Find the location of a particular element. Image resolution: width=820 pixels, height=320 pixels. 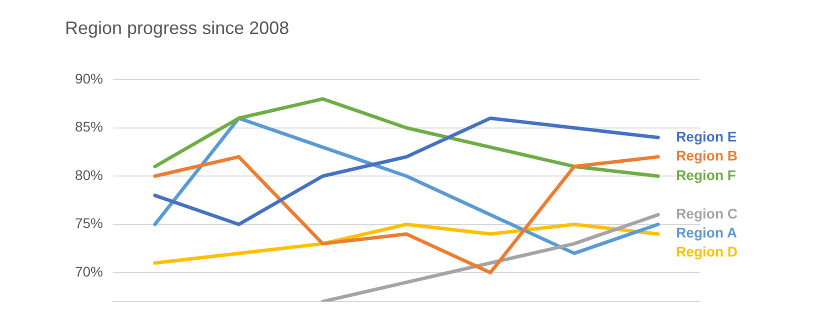

y-tick-label: 80% is located at coordinates (89, 174).